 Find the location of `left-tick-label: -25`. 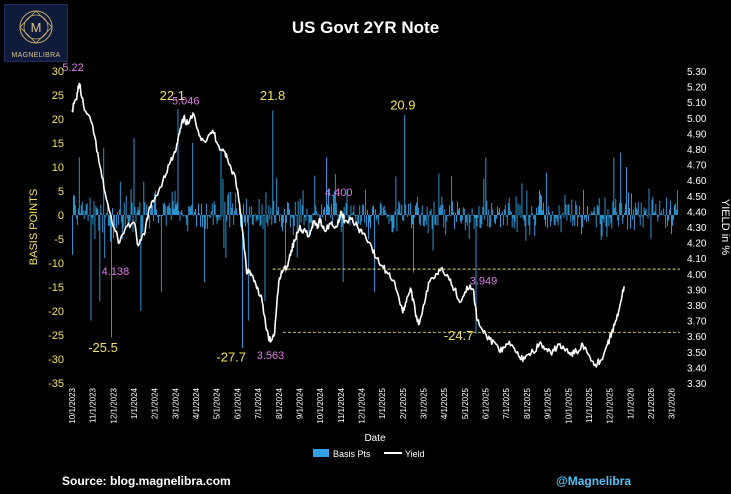

left-tick-label: -25 is located at coordinates (56, 336).